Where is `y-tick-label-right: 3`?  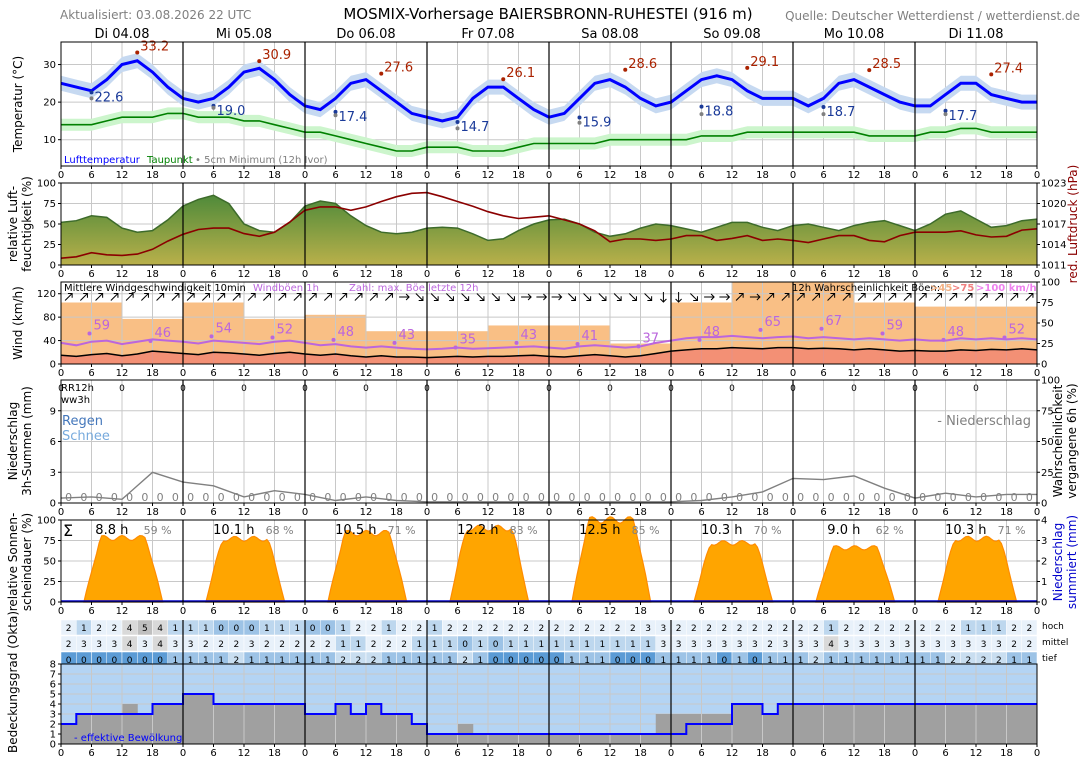 y-tick-label-right: 3 is located at coordinates (1044, 541).